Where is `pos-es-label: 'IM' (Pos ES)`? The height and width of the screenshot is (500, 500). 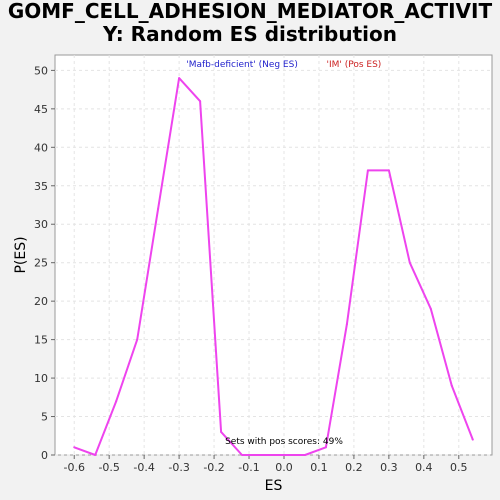 pos-es-label: 'IM' (Pos ES) is located at coordinates (353, 65).